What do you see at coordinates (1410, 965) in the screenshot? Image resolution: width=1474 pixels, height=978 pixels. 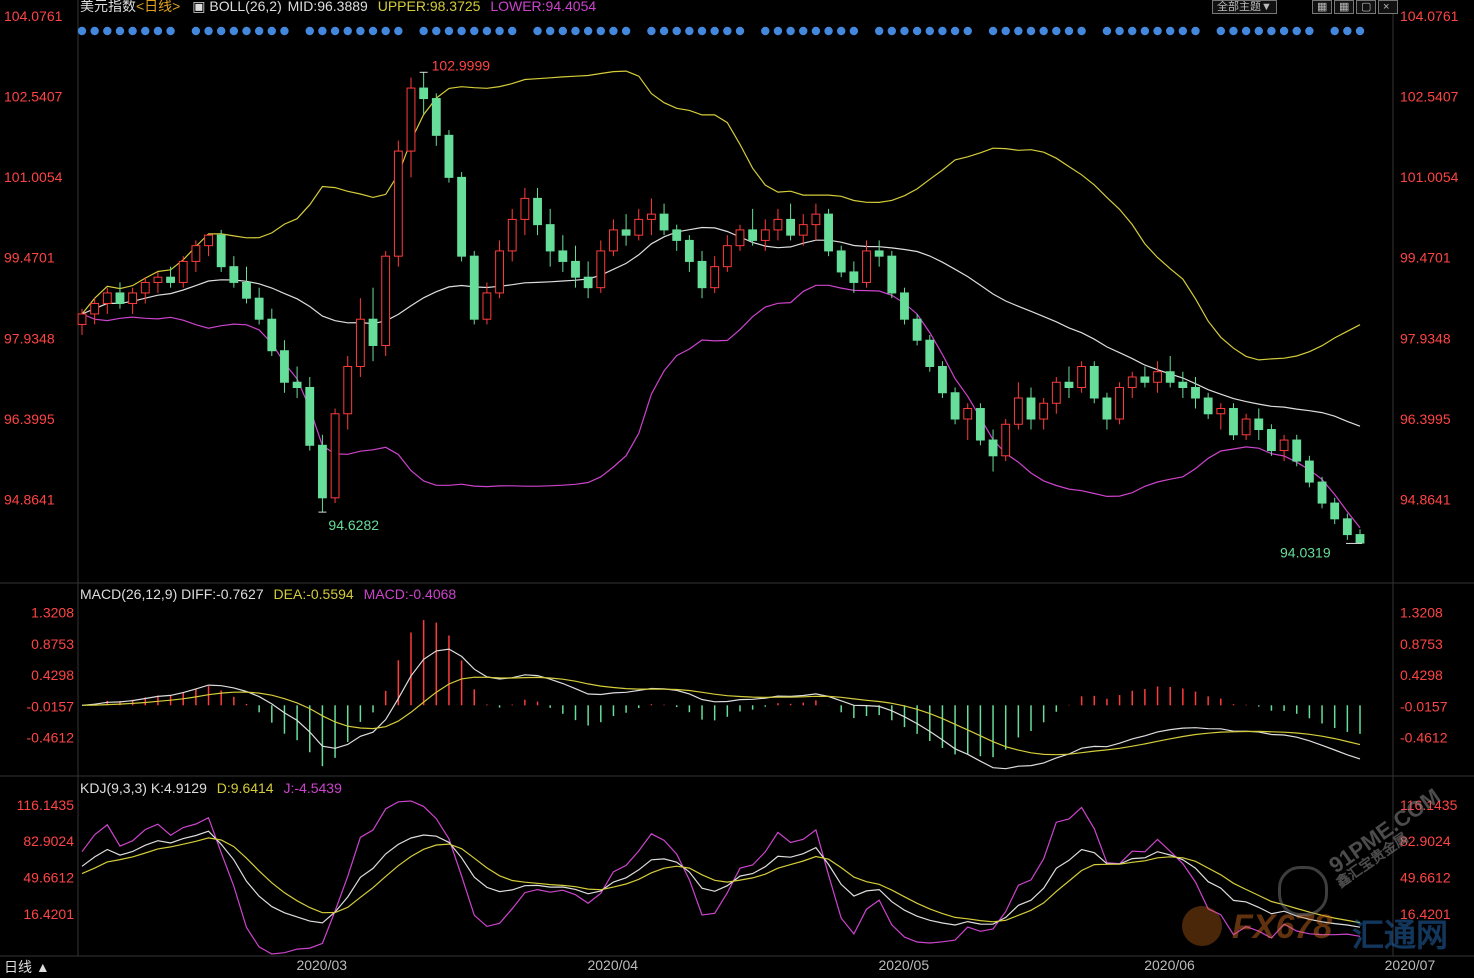 I see `x-tick-label: 2020/07` at bounding box center [1410, 965].